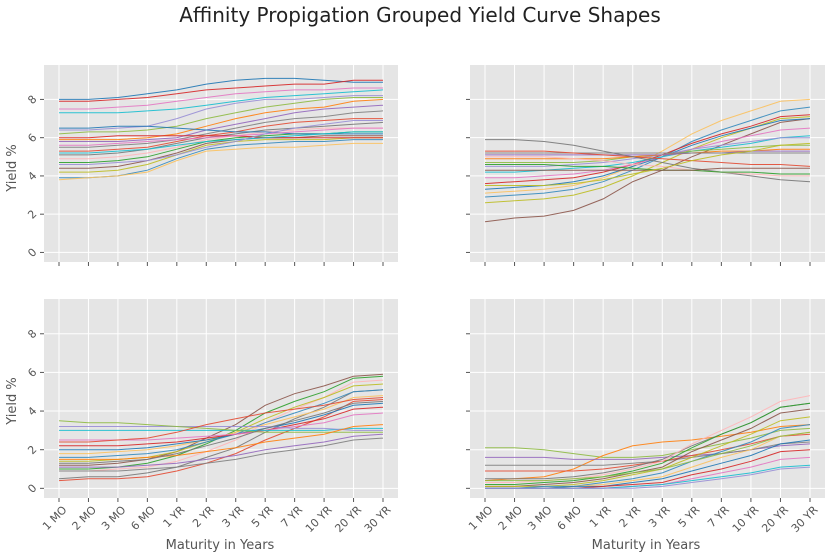 The height and width of the screenshot is (558, 831). What do you see at coordinates (12, 168) in the screenshot?
I see `y-axis-label-top: Yield %` at bounding box center [12, 168].